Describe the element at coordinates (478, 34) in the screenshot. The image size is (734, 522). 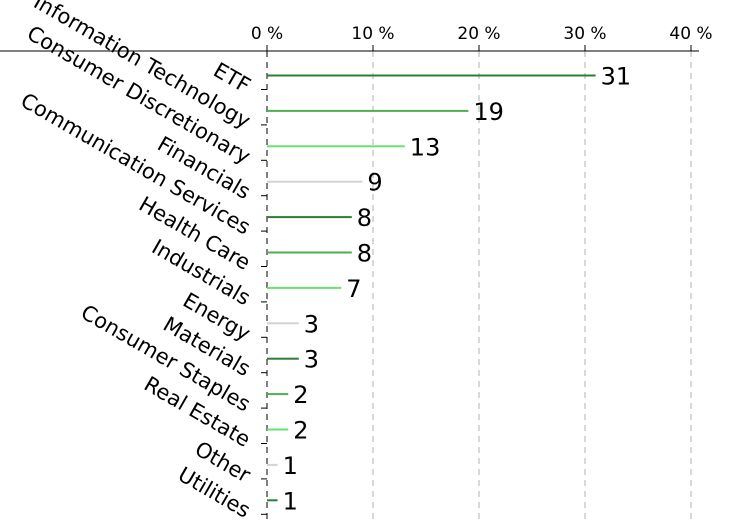
I see `x-tick-label: 20 %` at that location.